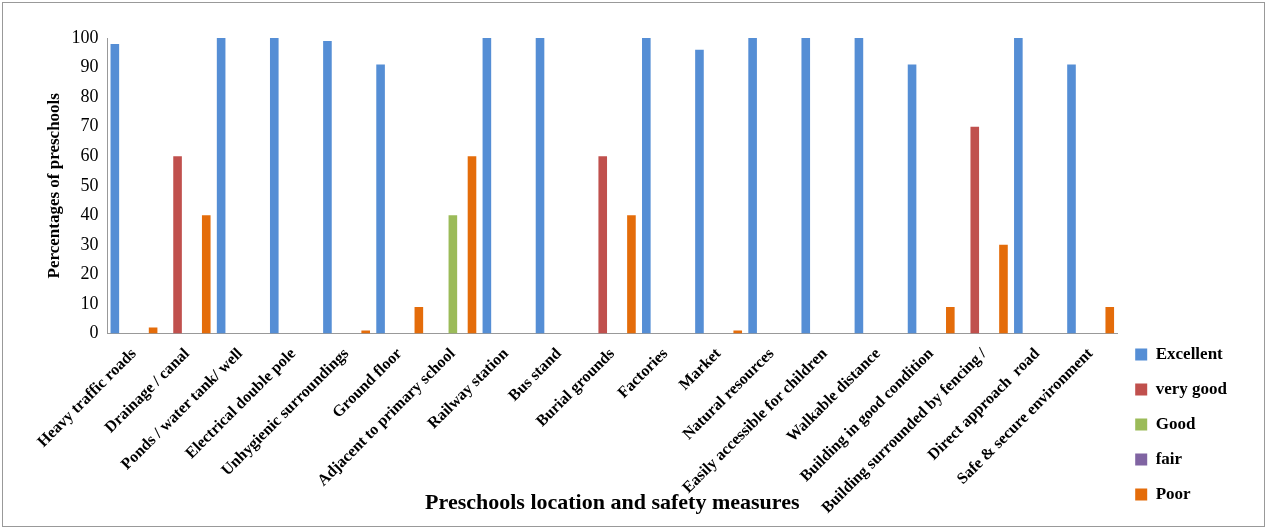  Describe the element at coordinates (89, 95) in the screenshot. I see `y-tick-label: 80` at that location.